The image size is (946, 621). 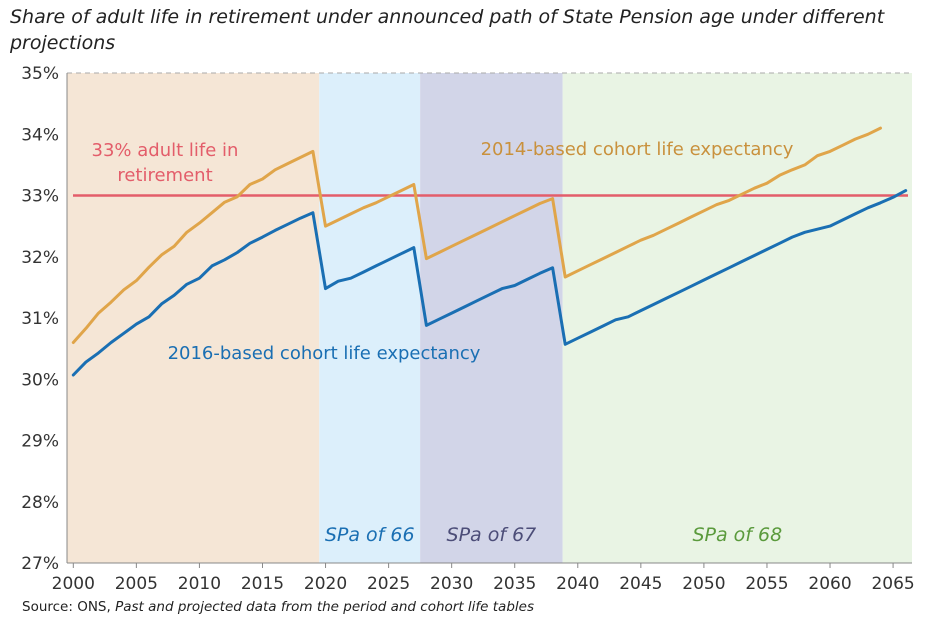 I want to click on x-tick-label-2: 2010, so click(x=199, y=584).